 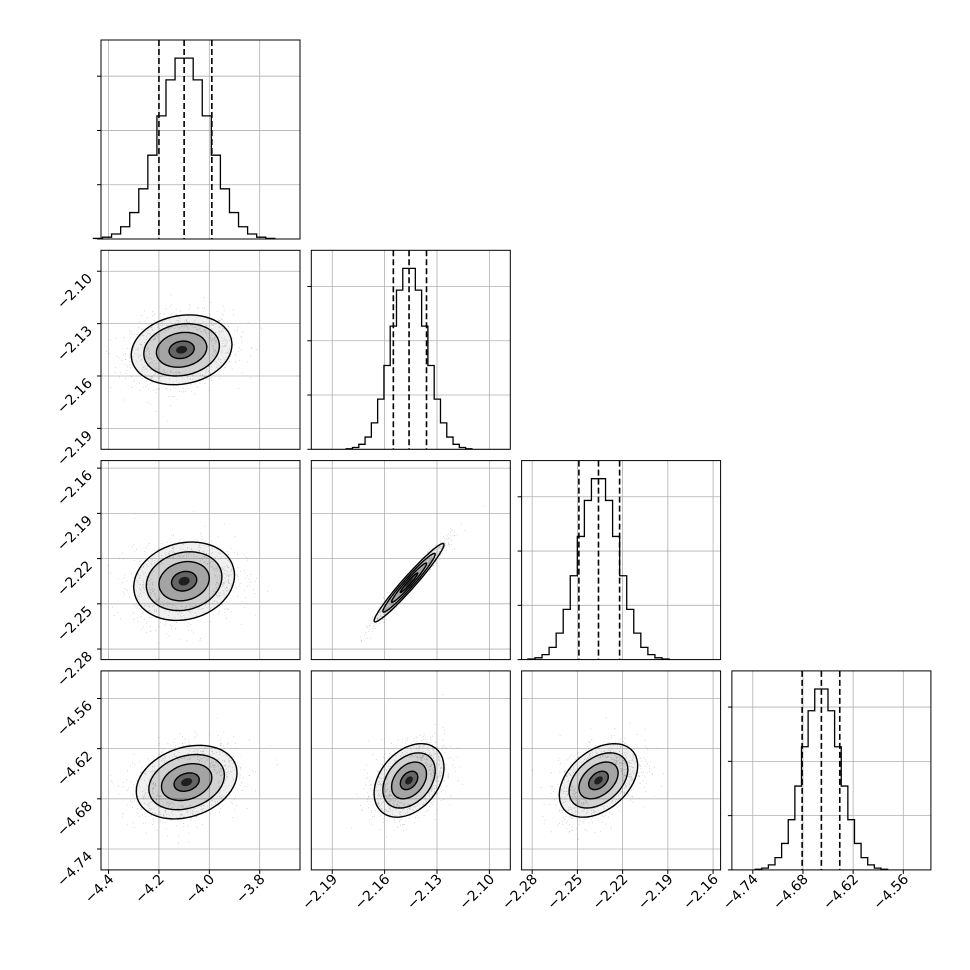 What do you see at coordinates (611, 892) in the screenshot?
I see `x-tick-label: −2.22` at bounding box center [611, 892].